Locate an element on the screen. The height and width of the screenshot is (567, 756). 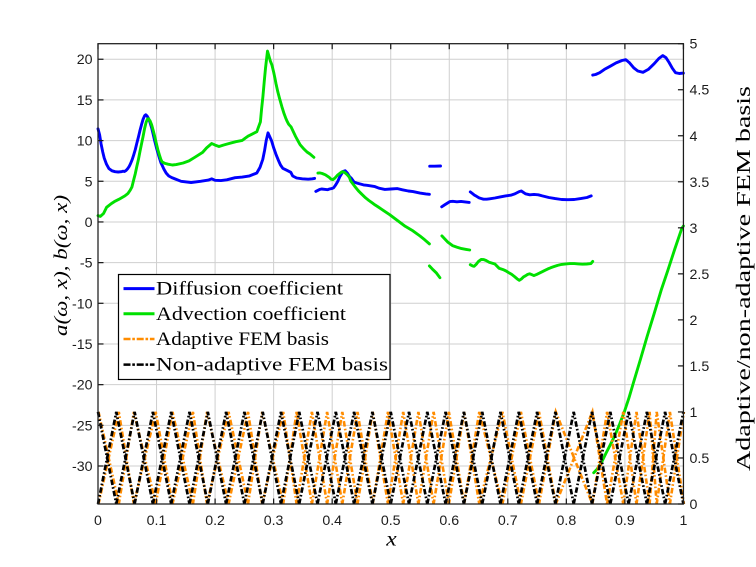
svg-text: -30 is located at coordinates (82, 467).